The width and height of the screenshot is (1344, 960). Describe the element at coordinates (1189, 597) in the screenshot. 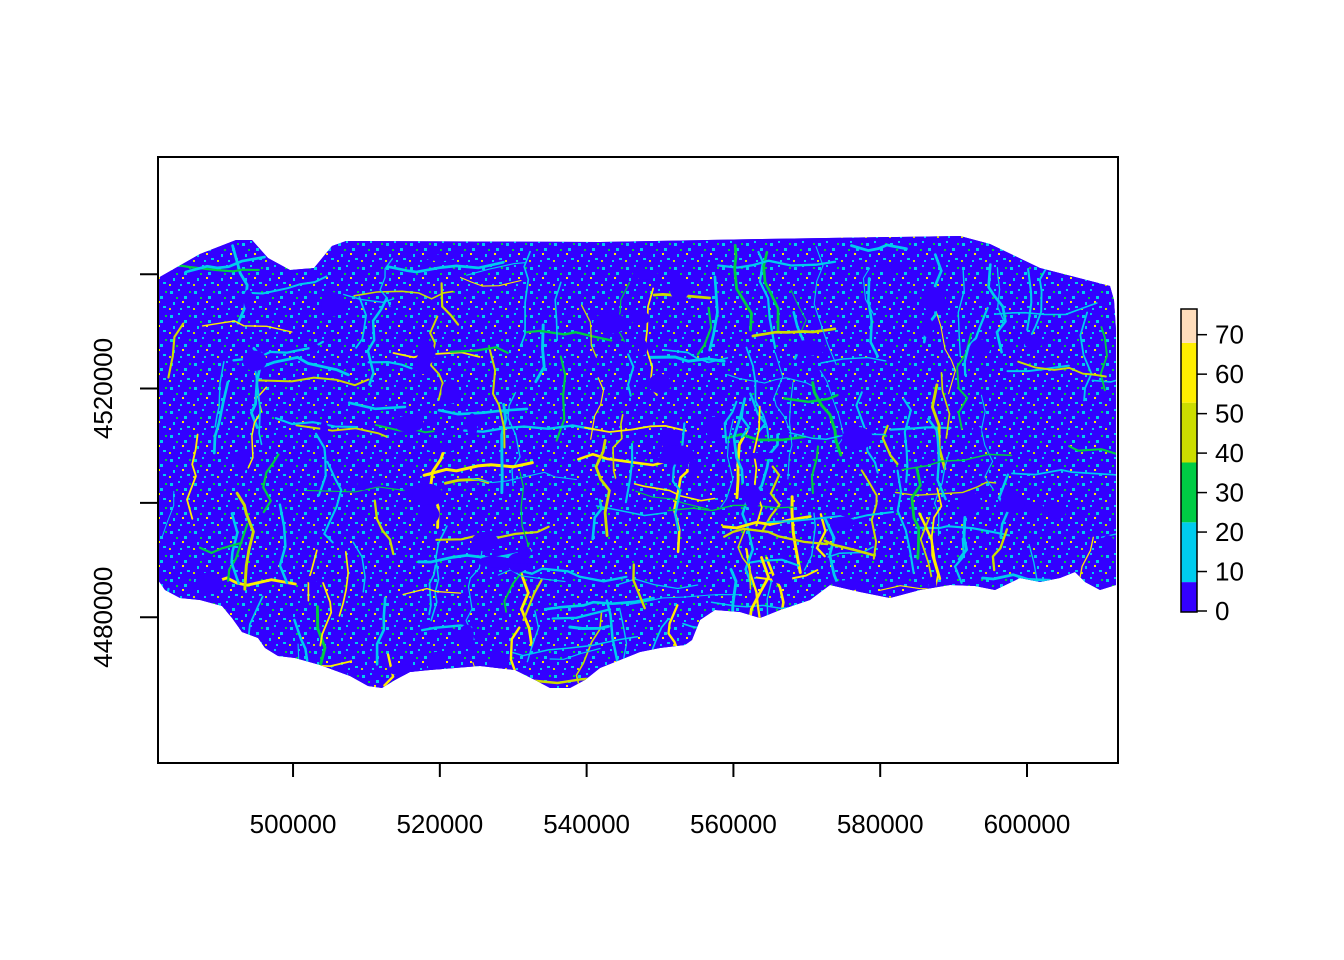

I see `legend-color-bin` at that location.